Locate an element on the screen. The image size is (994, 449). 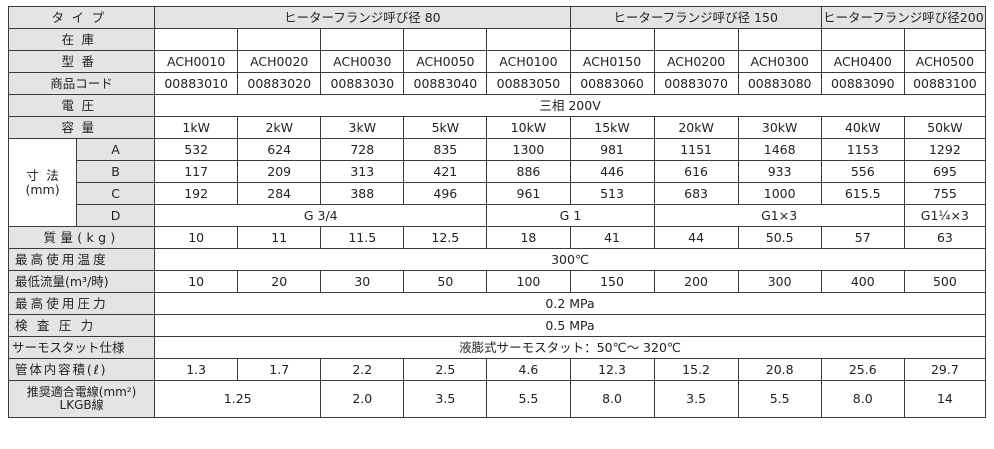
min-flow-cell: 200 is located at coordinates (696, 281).